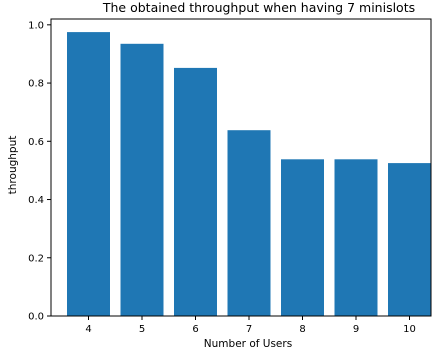 This screenshot has width=446, height=356. Describe the element at coordinates (142, 329) in the screenshot. I see `x-tick-label: 5` at that location.